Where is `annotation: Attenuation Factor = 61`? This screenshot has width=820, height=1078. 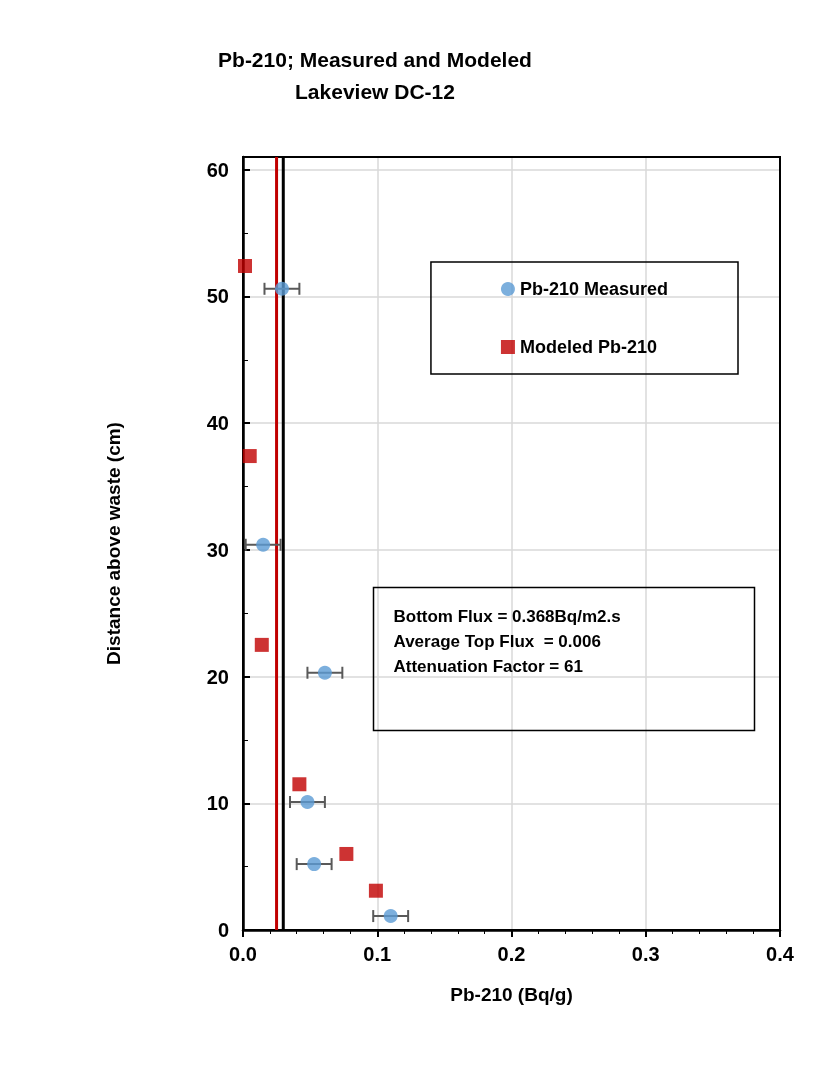
annotation: Attenuation Factor = 61 is located at coordinates (488, 666).